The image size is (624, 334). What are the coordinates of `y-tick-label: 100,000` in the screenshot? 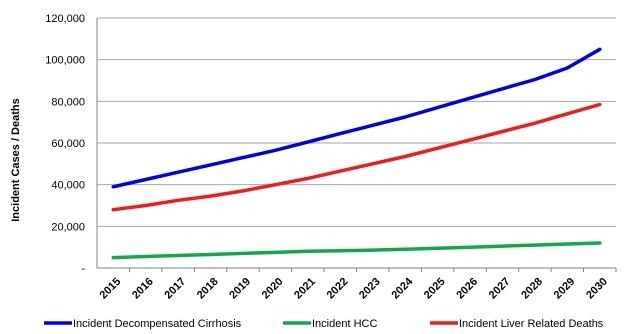 It's located at (65, 61).